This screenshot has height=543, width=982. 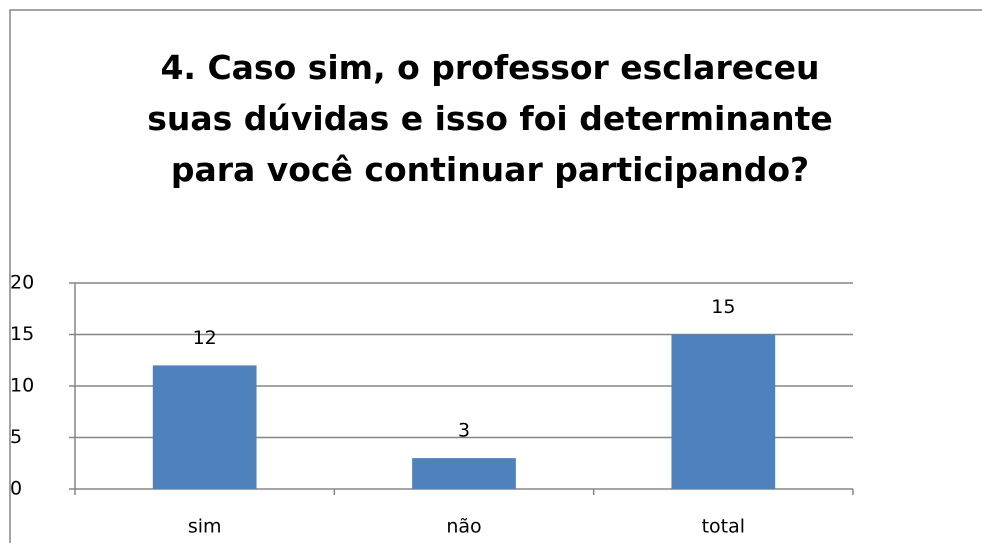 I want to click on y-tick-label: 5, so click(x=16, y=437).